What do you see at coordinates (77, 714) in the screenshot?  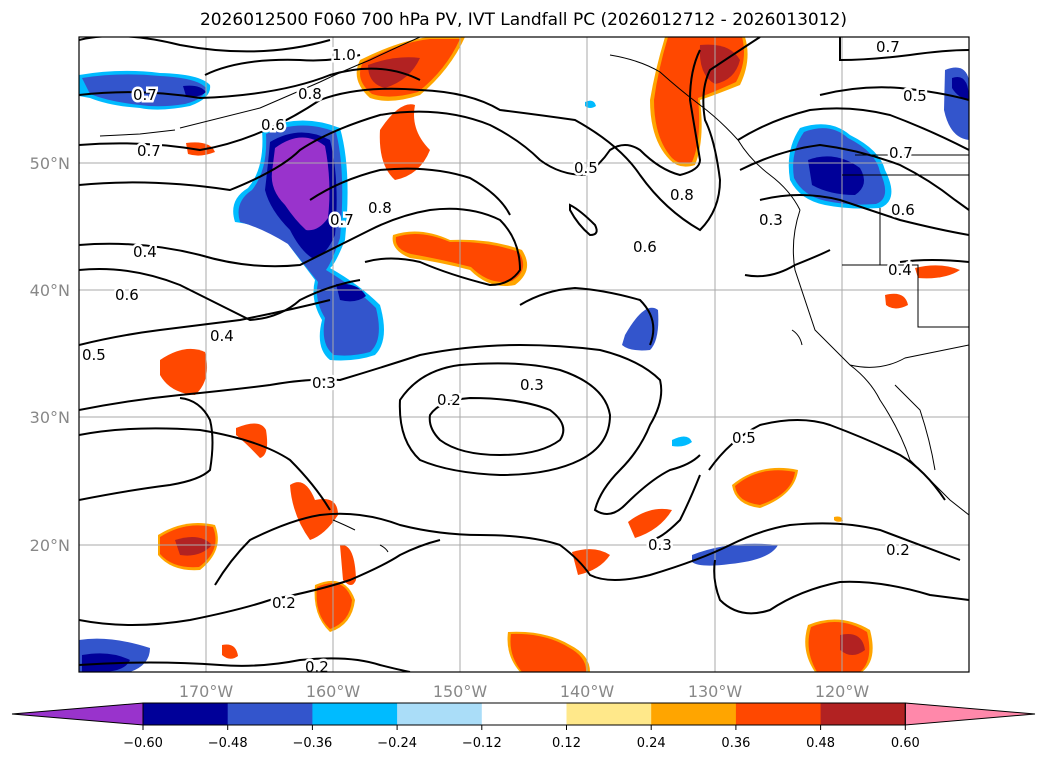 I see `colorbar-extend-low` at bounding box center [77, 714].